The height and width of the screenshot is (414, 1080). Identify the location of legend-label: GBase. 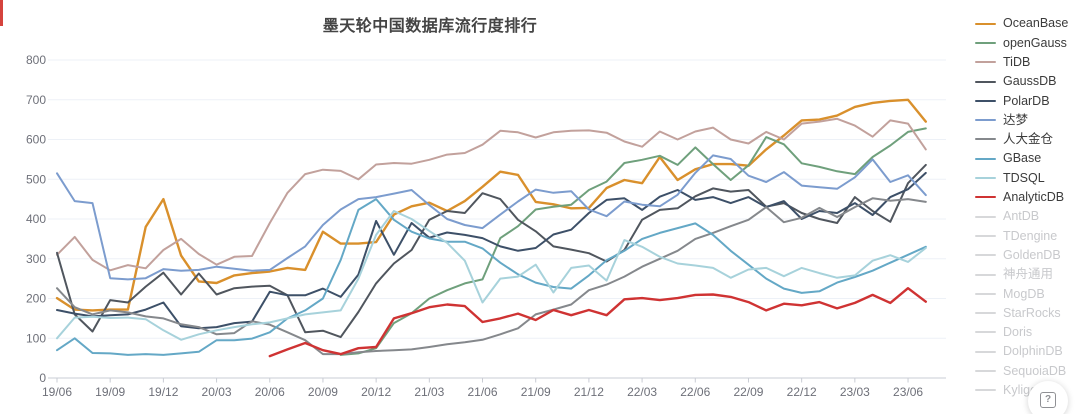
(1022, 158).